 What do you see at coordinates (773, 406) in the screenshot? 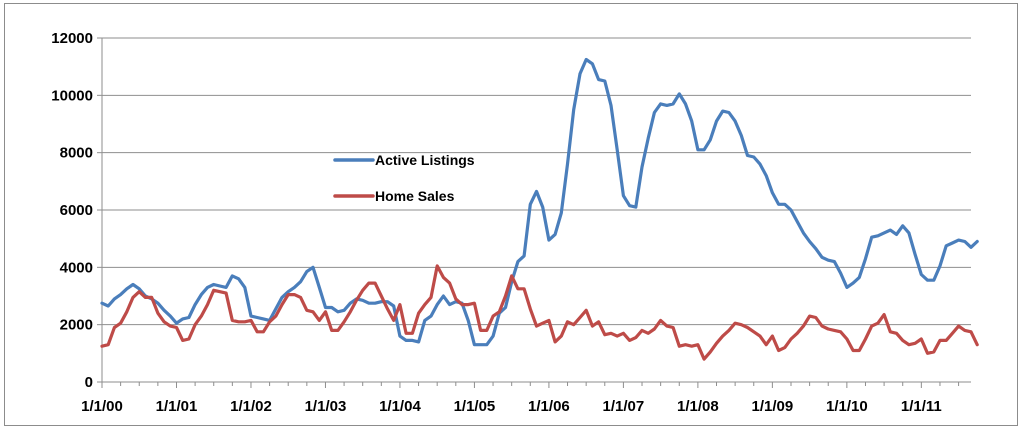
I see `x-tick-label: 1/1/09` at bounding box center [773, 406].